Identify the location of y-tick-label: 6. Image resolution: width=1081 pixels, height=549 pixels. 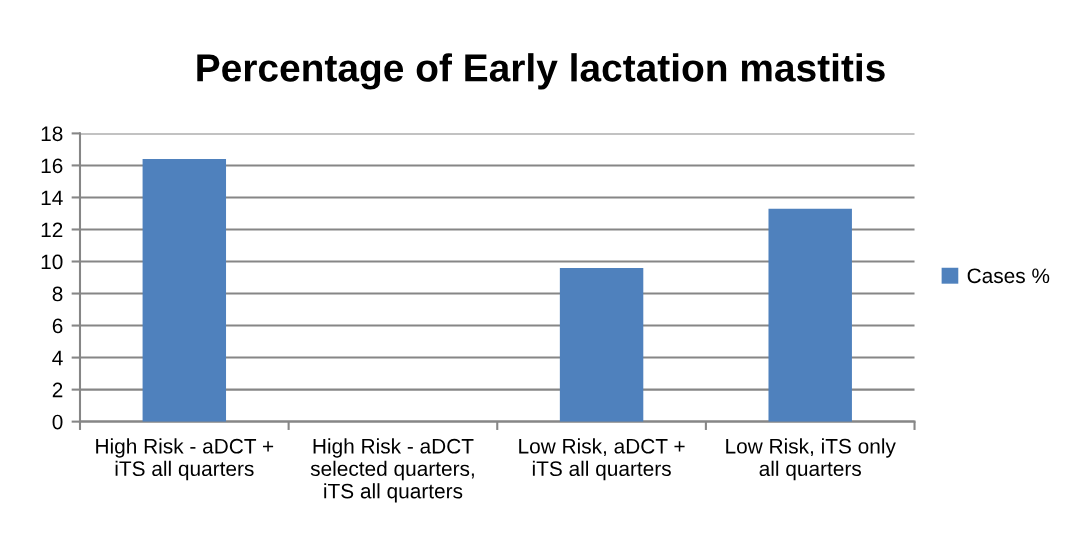
(57, 326).